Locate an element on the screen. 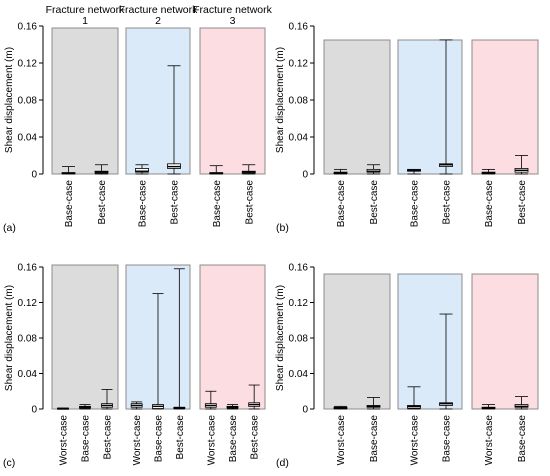 This screenshot has width=550, height=476. title-line: 1 is located at coordinates (85, 21).